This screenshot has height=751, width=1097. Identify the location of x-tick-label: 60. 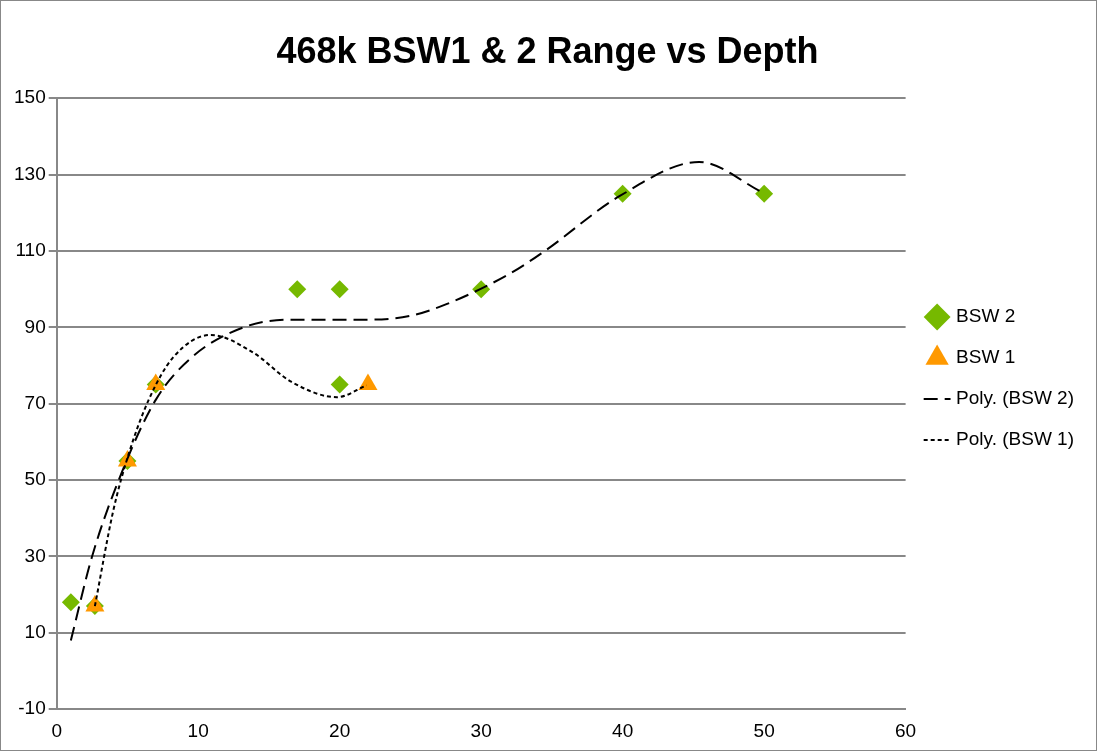
(906, 730).